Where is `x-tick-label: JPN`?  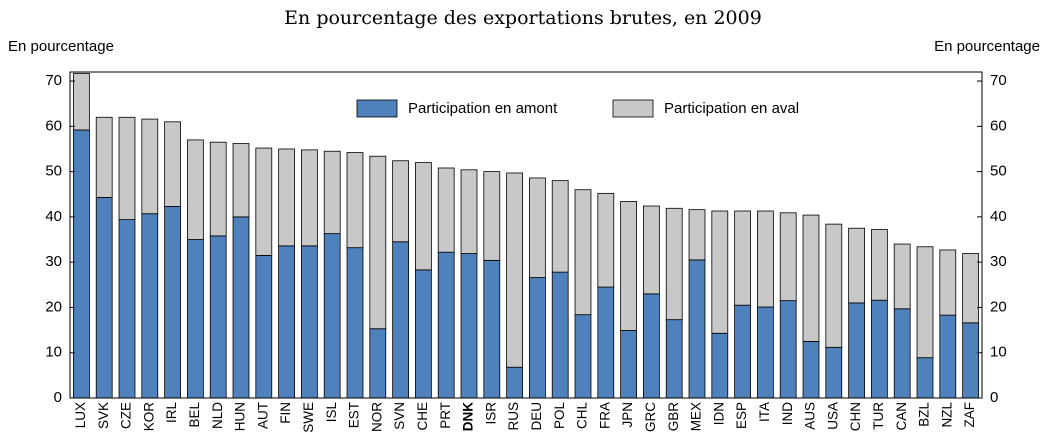
x-tick-label: JPN is located at coordinates (627, 415).